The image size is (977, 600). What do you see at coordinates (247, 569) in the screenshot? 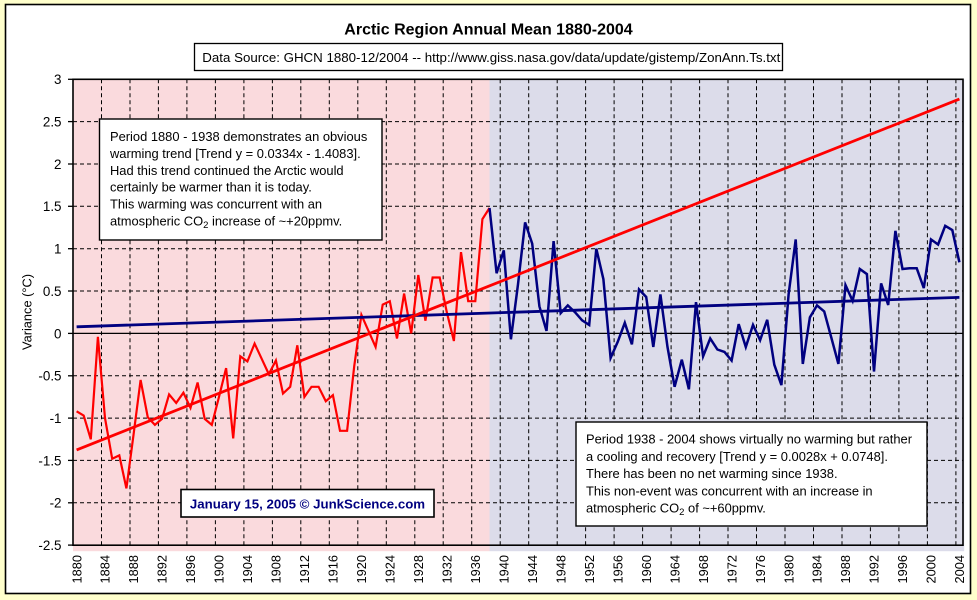
I see `svg-text: 1904` at bounding box center [247, 569].